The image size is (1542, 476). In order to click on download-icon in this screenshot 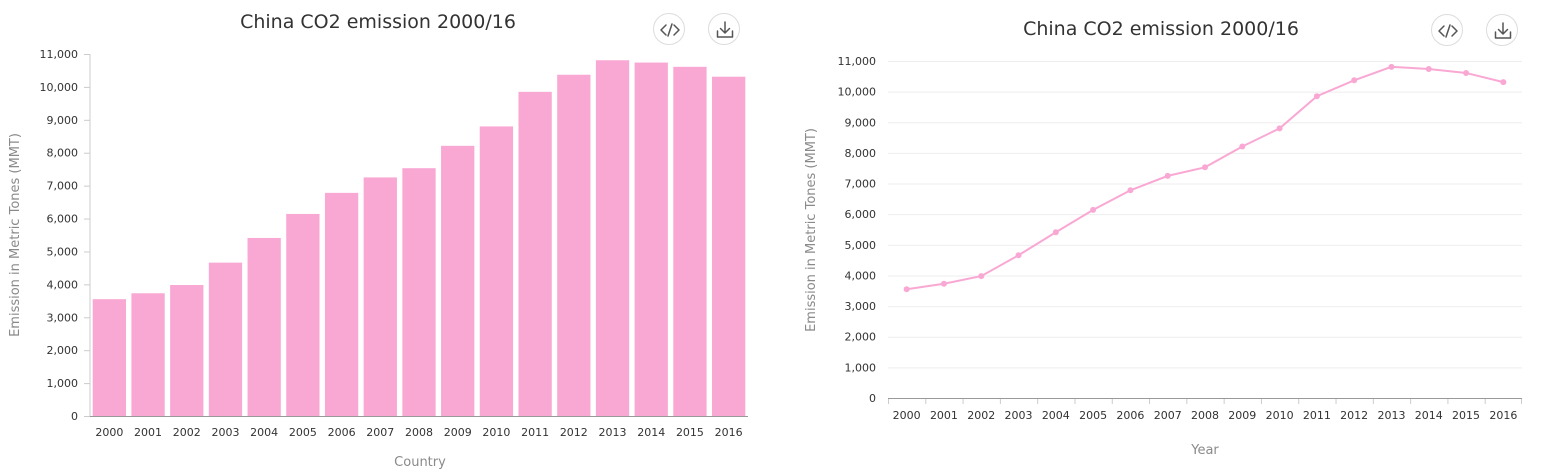, I will do `click(1503, 30)`.